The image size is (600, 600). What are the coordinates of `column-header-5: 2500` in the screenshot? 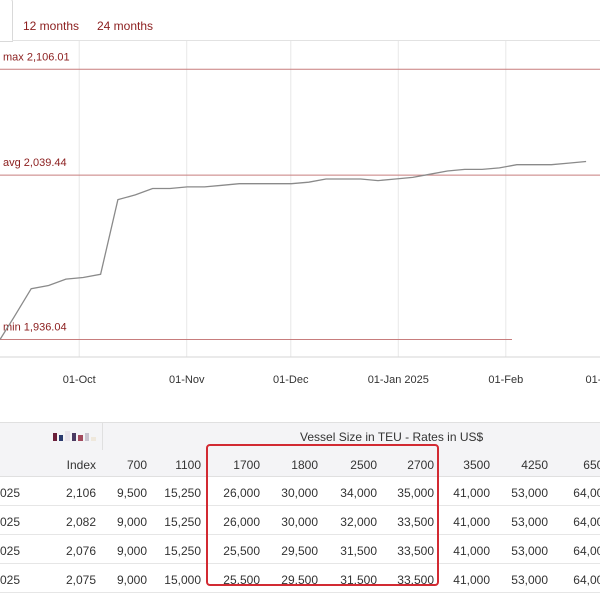 It's located at (363, 465).